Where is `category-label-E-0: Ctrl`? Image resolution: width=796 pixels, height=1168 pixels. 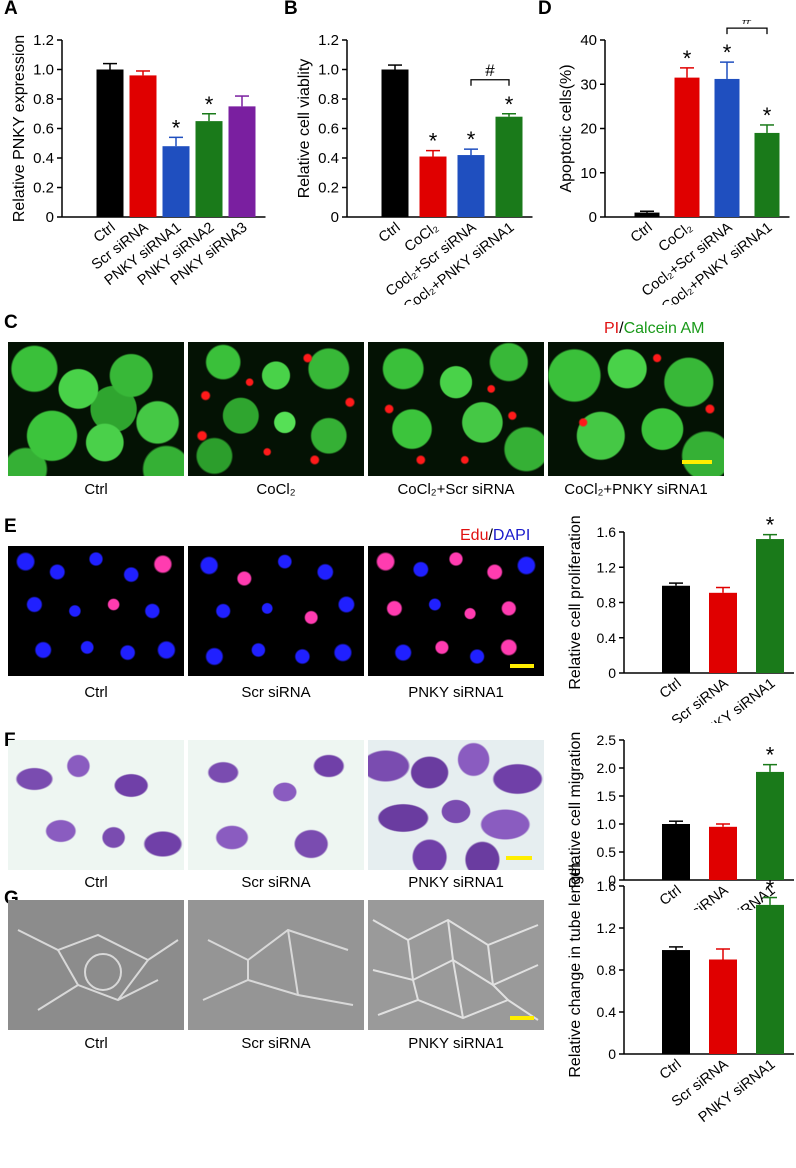
category-label-E-0: Ctrl is located at coordinates (671, 689).